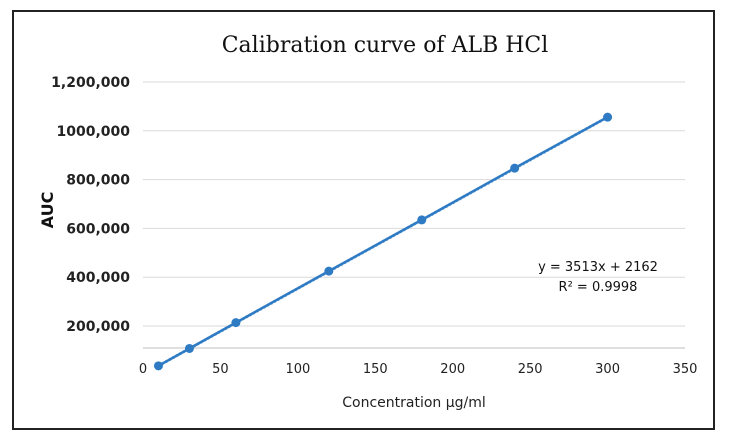  I want to click on y-tick-label: 800,000, so click(98, 181).